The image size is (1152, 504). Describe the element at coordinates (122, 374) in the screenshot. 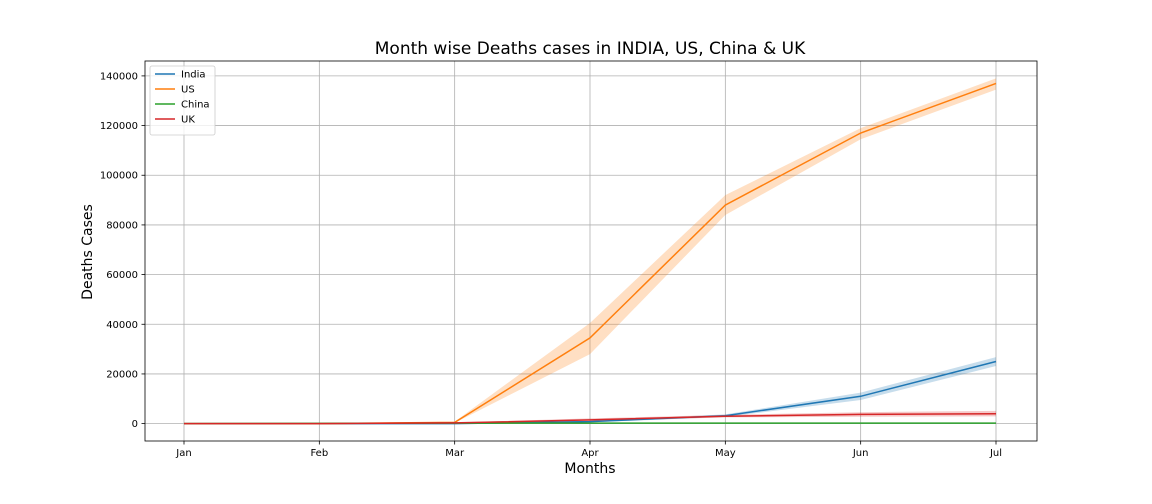

I see `y-tick-label: 20000` at that location.